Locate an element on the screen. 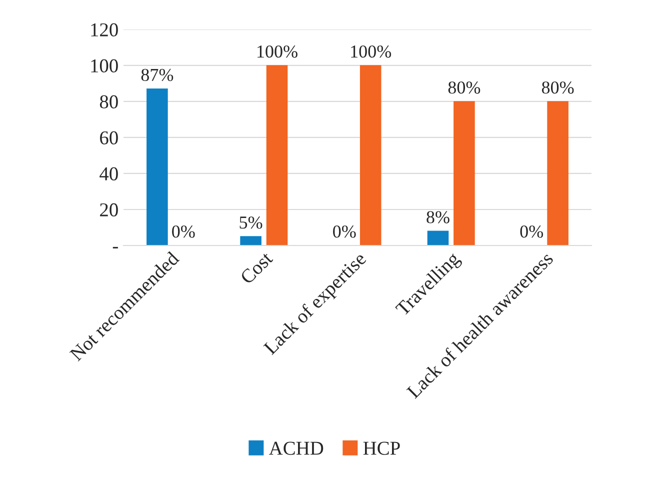  y-tick-label: 120 is located at coordinates (104, 29).